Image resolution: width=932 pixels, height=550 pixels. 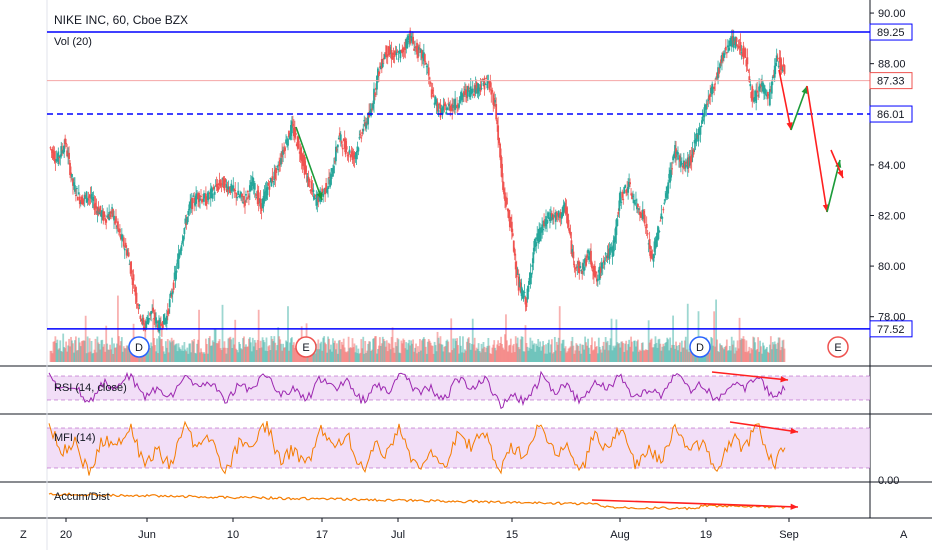 I want to click on event-marker-letter: E, so click(x=837, y=348).